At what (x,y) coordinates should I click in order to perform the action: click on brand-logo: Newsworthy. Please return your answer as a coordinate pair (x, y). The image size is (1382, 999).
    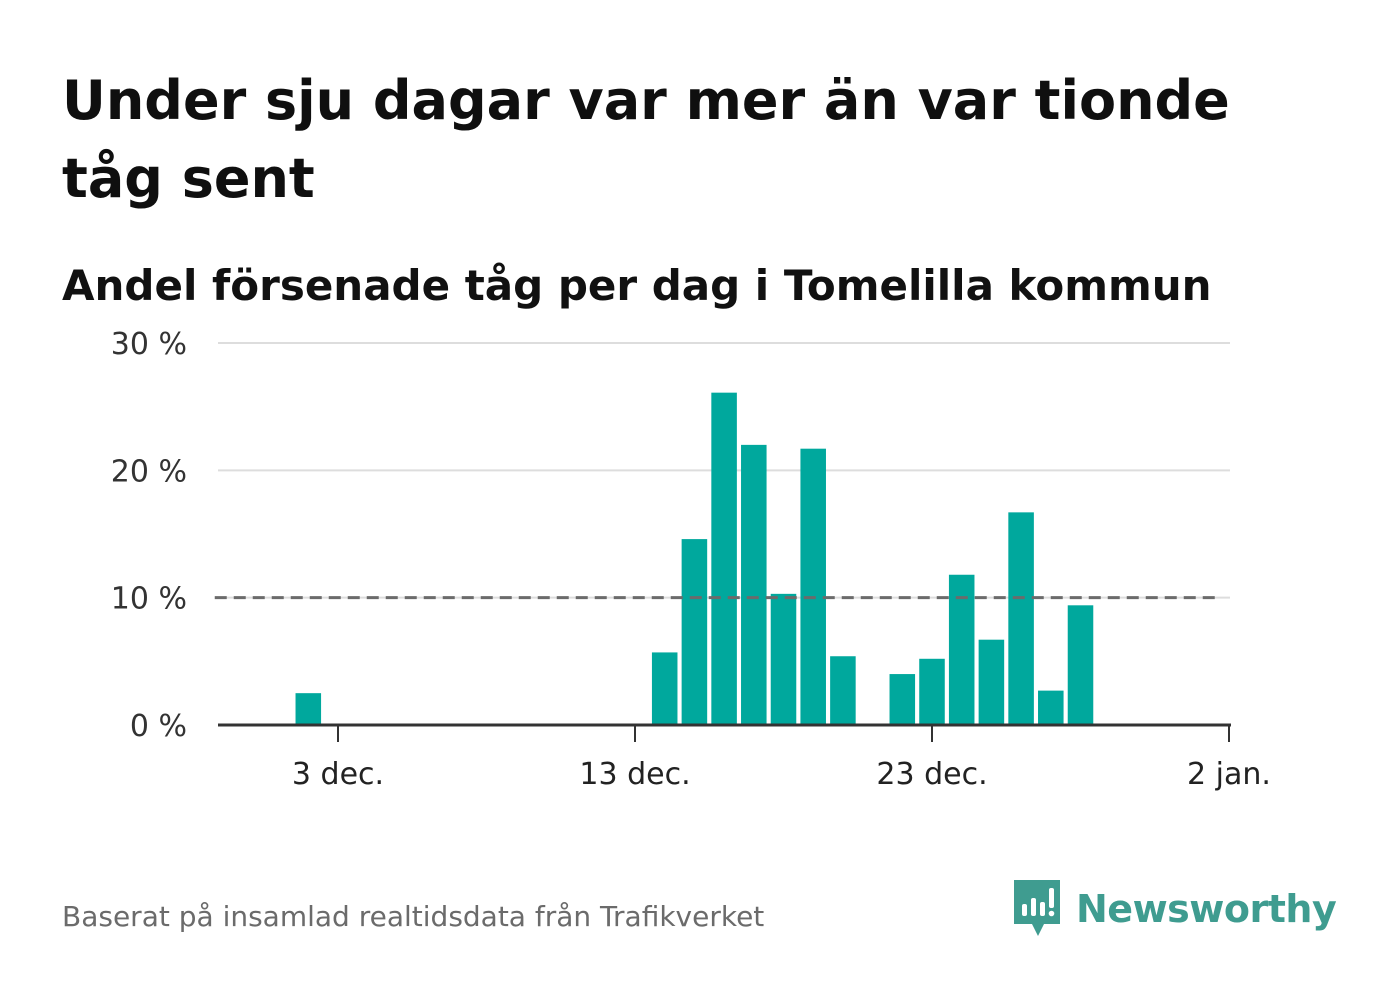
    Looking at the image, I should click on (1174, 909).